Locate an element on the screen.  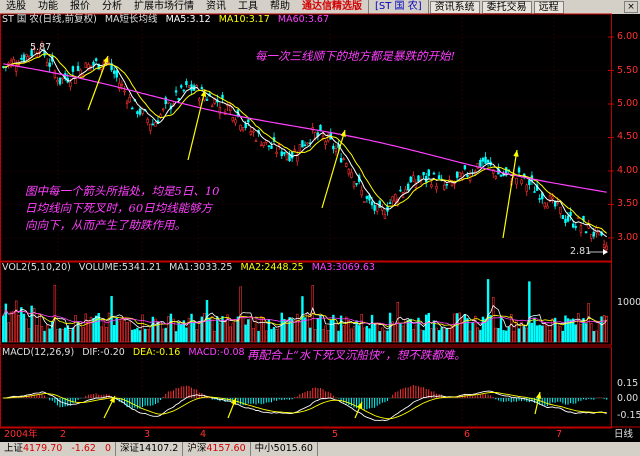
menu-item-analysis: 分析 is located at coordinates (112, 6).